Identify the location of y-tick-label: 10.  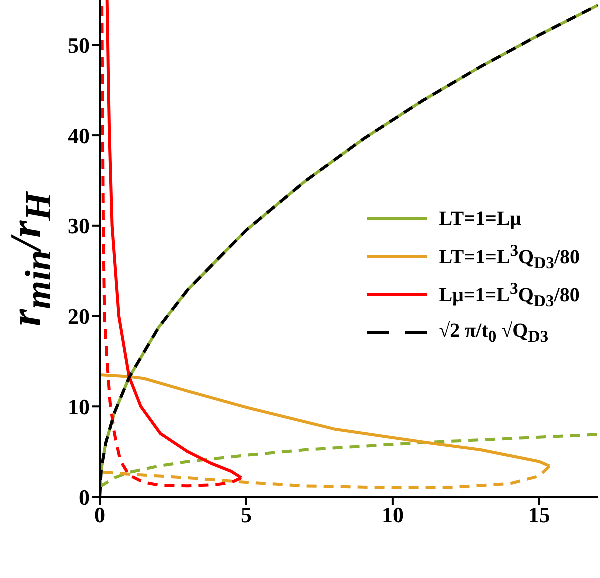
(79, 407).